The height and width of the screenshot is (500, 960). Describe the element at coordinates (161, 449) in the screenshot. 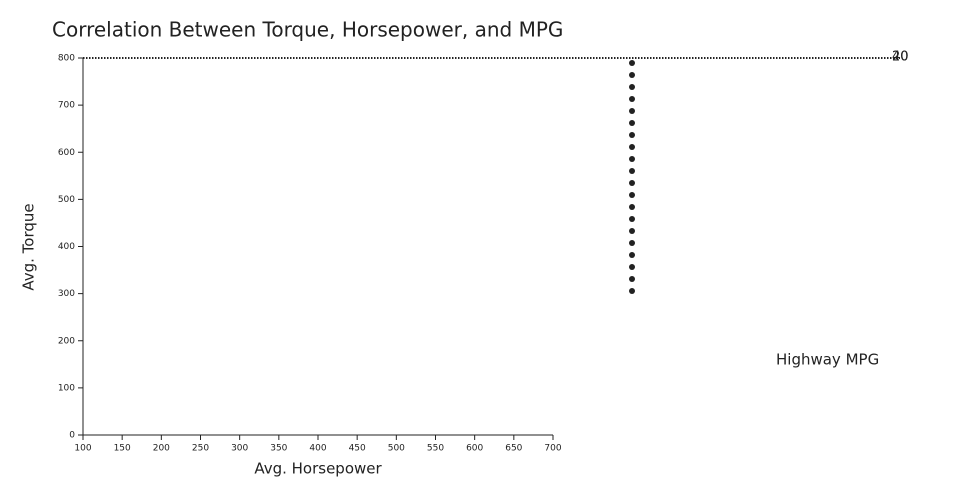

I see `x-tick-label: 200` at that location.